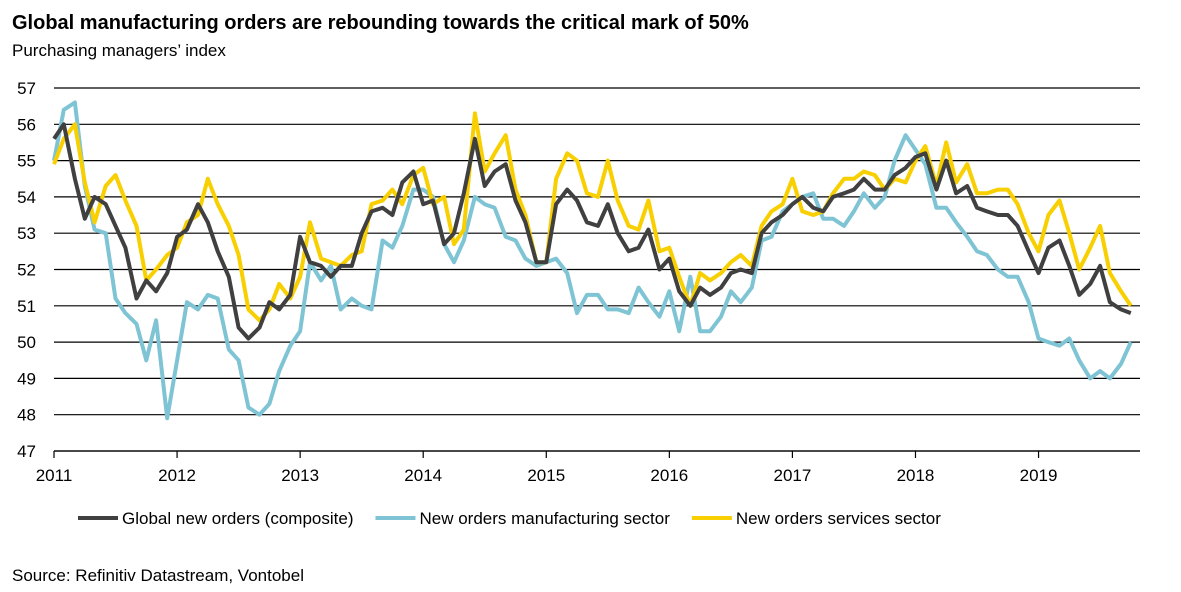 The height and width of the screenshot is (592, 1181). What do you see at coordinates (544, 518) in the screenshot?
I see `legend-label: New orders manufacturing sector` at bounding box center [544, 518].